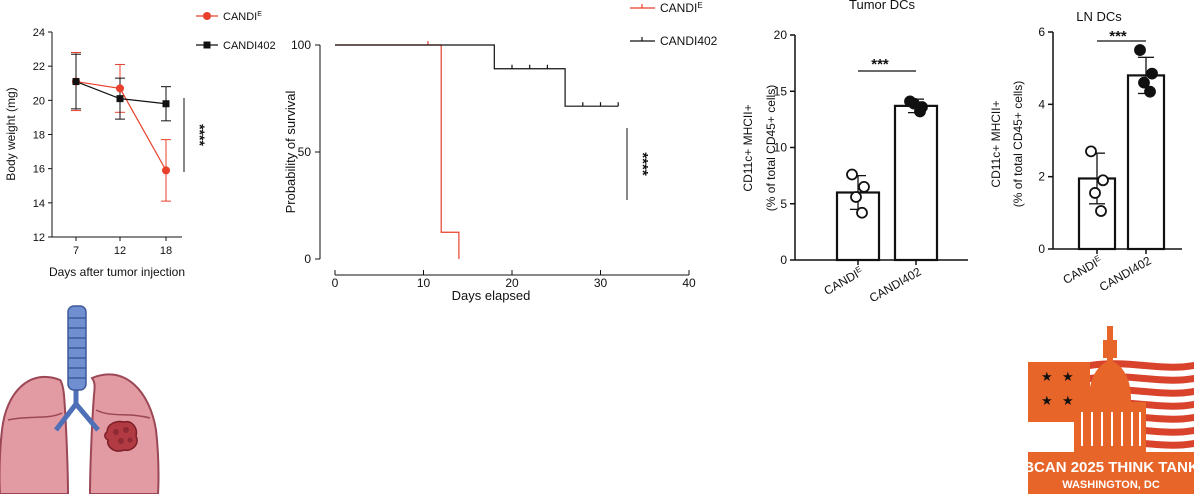 The image size is (1200, 494). I want to click on p2-legend-candi402: CANDI402, so click(689, 41).